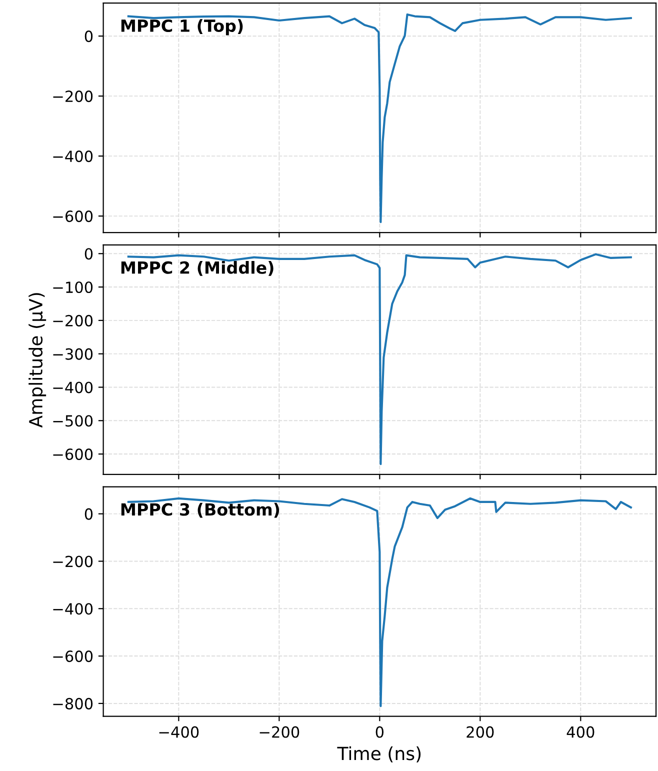 The image size is (658, 771). Describe the element at coordinates (379, 754) in the screenshot. I see `x-axis-title: Time (ns)` at that location.